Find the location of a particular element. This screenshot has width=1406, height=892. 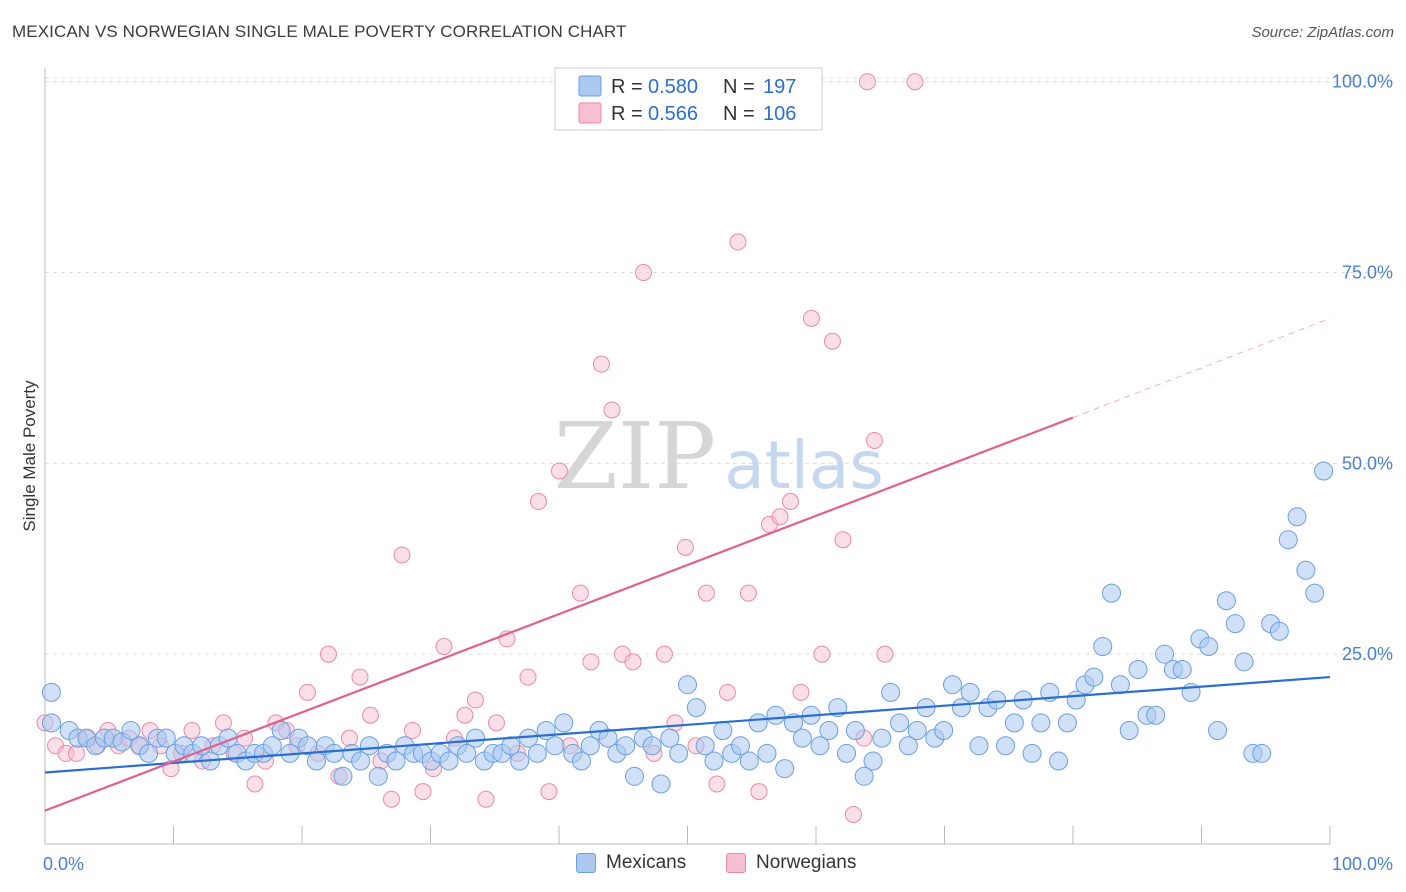

legend-mexicans-swatch is located at coordinates (590, 86).